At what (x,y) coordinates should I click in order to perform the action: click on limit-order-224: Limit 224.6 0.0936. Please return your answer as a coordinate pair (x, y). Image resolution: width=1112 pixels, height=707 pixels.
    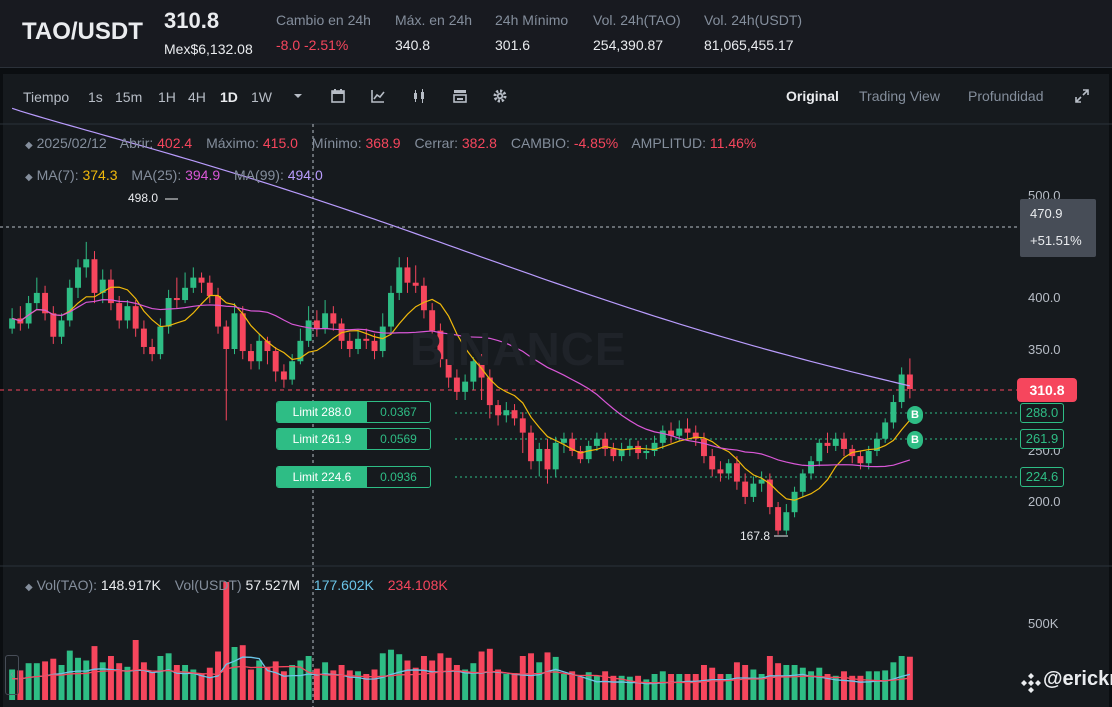
    Looking at the image, I should click on (353, 477).